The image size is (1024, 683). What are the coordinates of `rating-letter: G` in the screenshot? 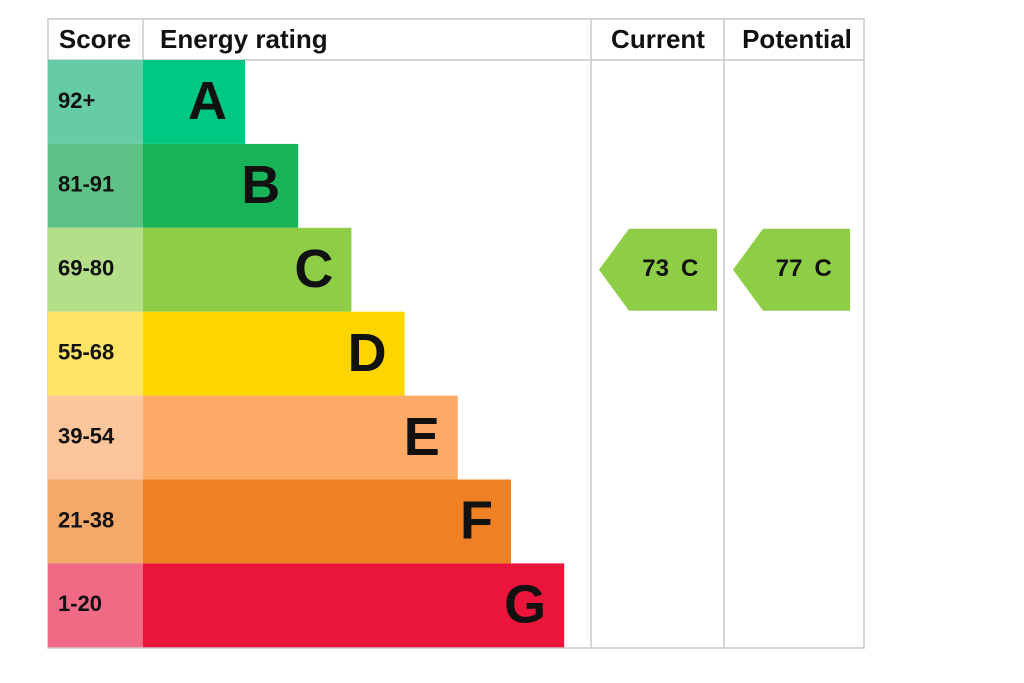 It's located at (525, 605).